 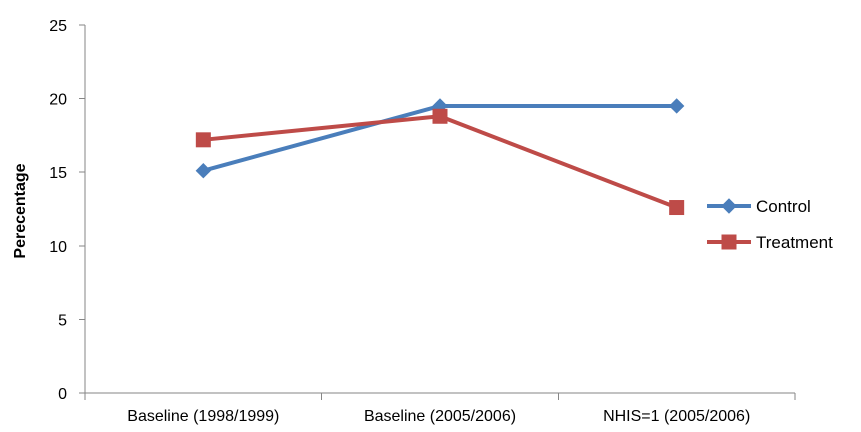 I want to click on legend-label: Treatment, so click(x=794, y=242).